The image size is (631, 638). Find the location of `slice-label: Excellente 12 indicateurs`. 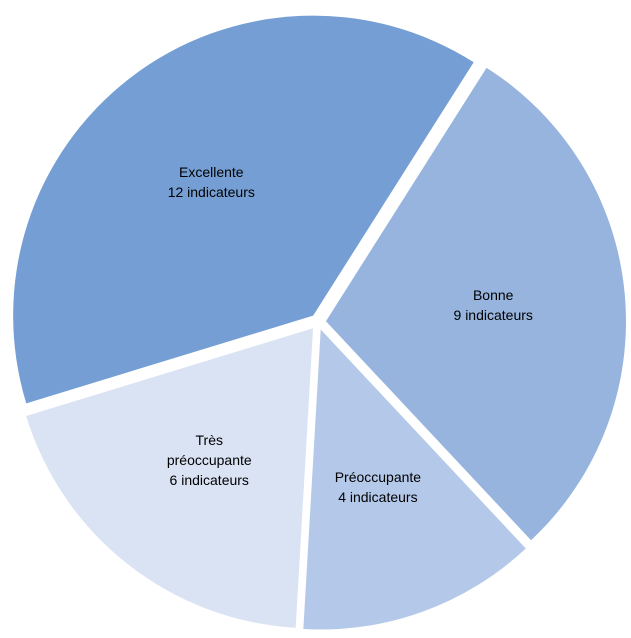

slice-label: Excellente 12 indicateurs is located at coordinates (211, 182).